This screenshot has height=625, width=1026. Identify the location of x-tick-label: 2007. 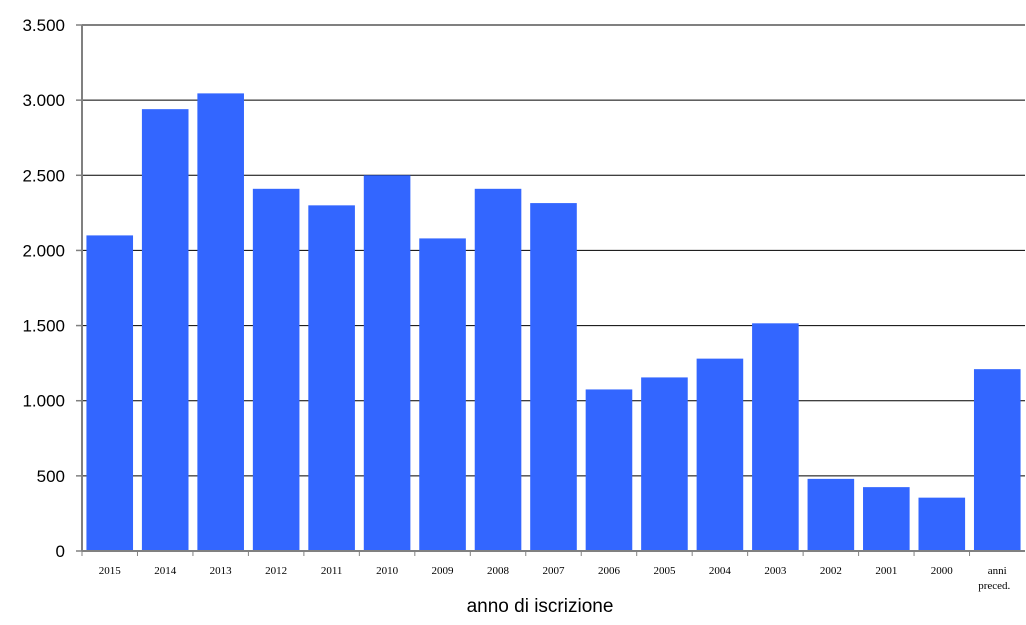
(554, 571).